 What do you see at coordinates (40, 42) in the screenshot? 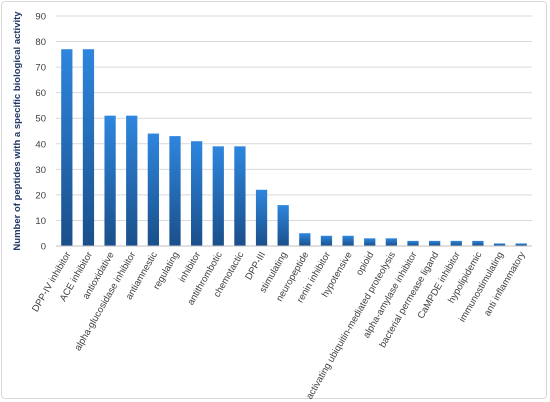
I see `y-tick-label: 80` at bounding box center [40, 42].